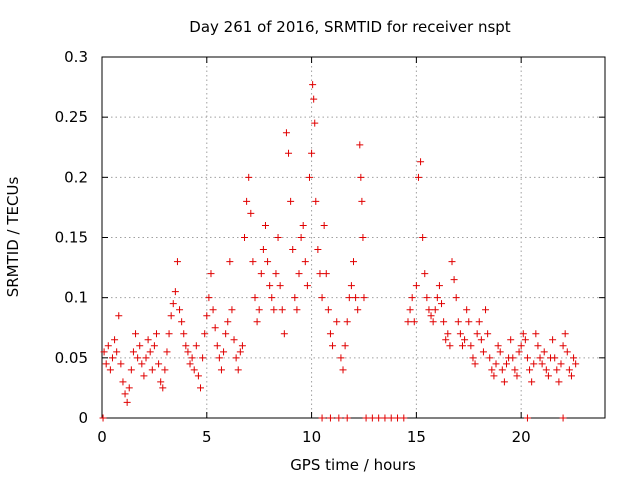 The height and width of the screenshot is (480, 640). Describe the element at coordinates (83, 418) in the screenshot. I see `y-tick-label: 0` at that location.